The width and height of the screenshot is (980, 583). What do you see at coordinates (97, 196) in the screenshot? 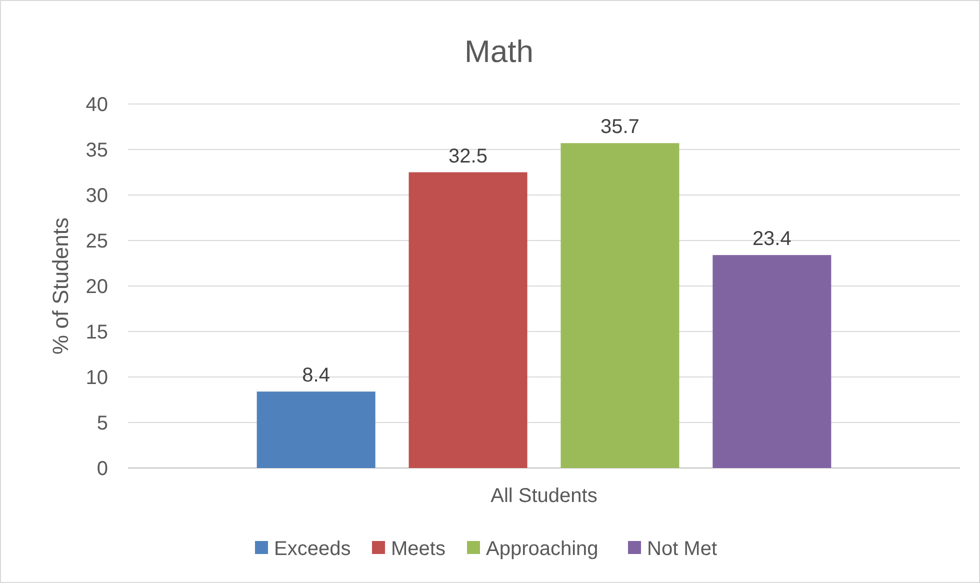
I see `y-tick-label: 30` at bounding box center [97, 196].